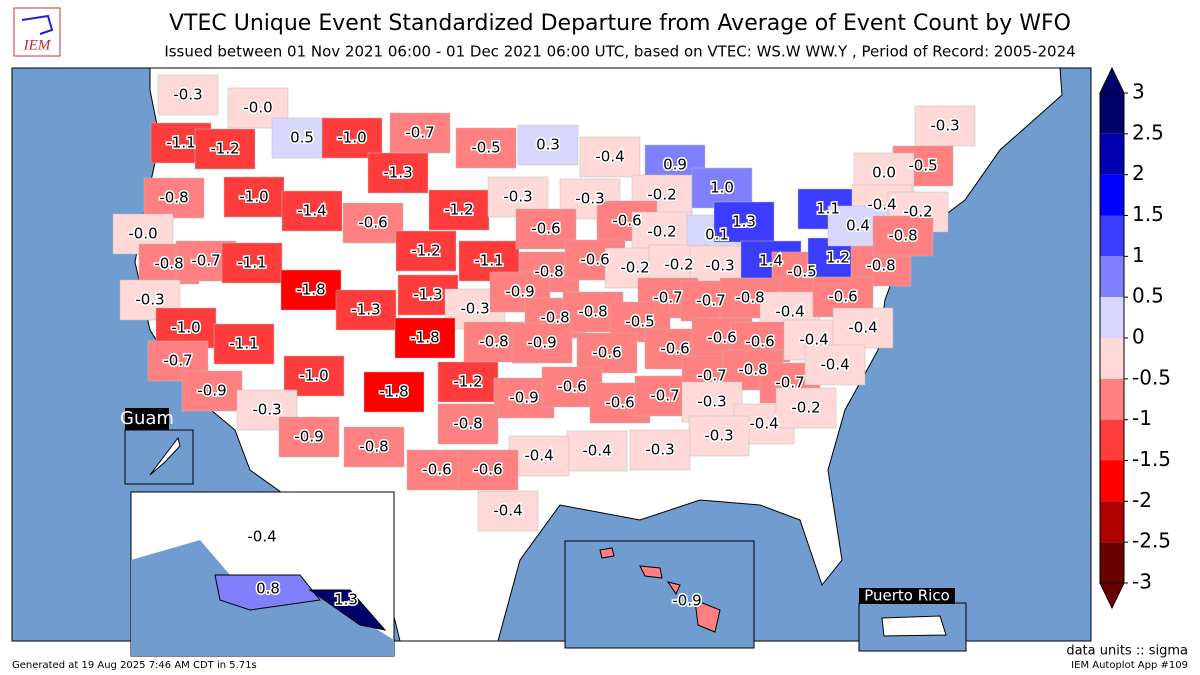  Describe the element at coordinates (548, 145) in the screenshot. I see `wfo-label: 0.3` at that location.